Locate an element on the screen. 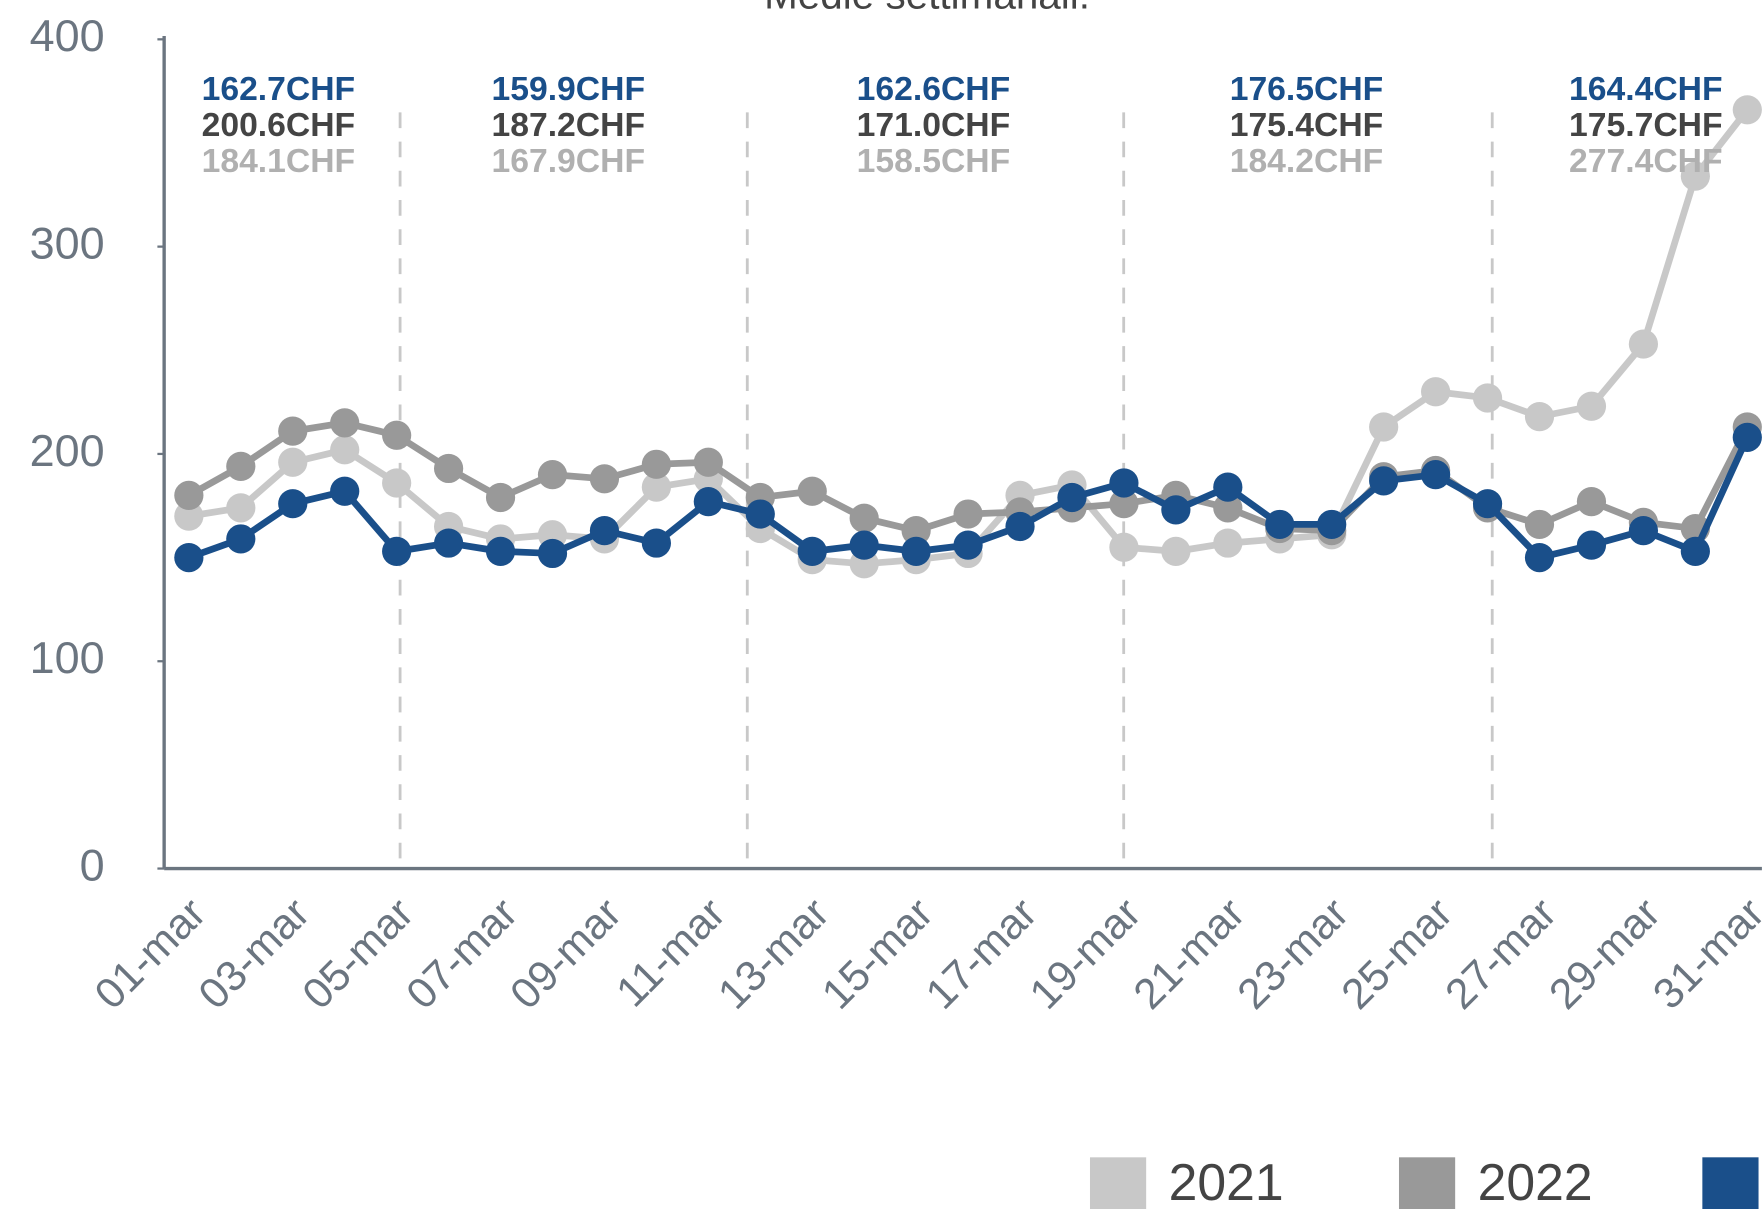 This screenshot has width=1762, height=1209. x-tick-label: 27-mar is located at coordinates (1501, 954).